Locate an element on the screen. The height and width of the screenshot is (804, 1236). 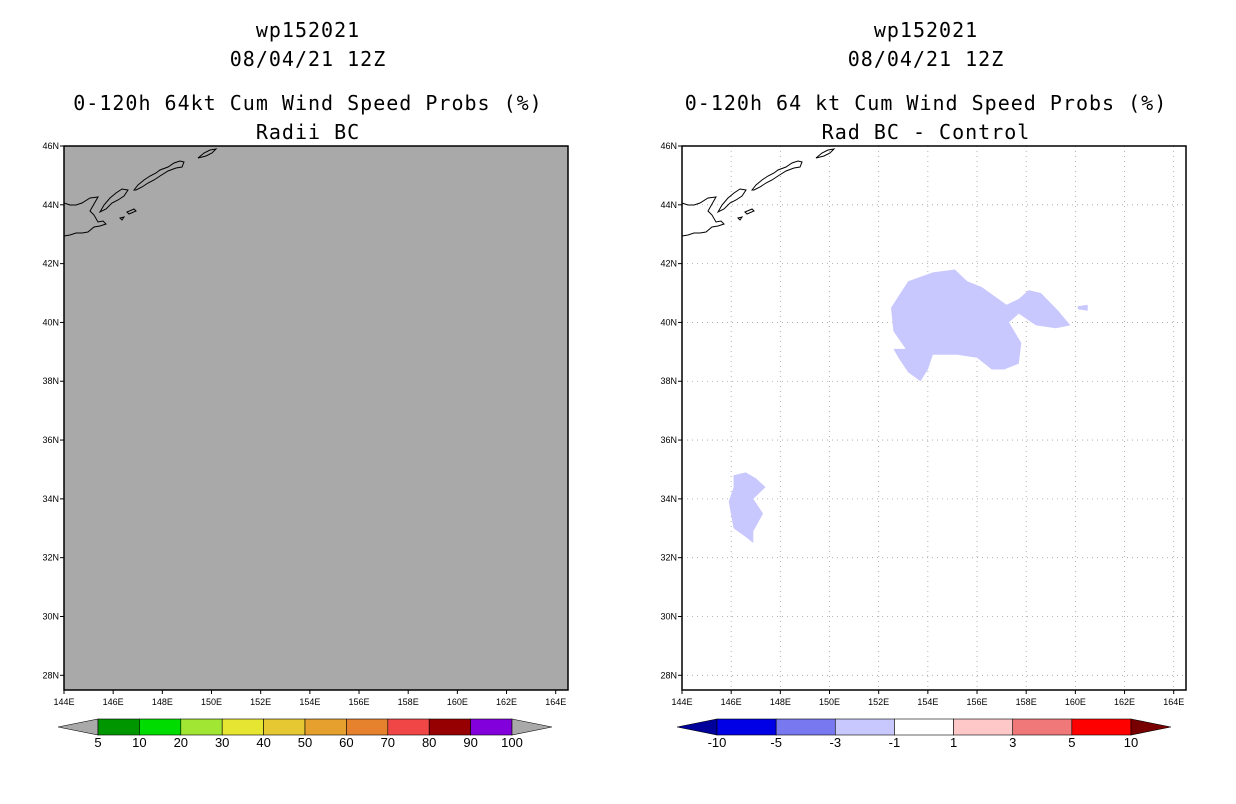
left-x-tick-label: 154E is located at coordinates (309, 702).